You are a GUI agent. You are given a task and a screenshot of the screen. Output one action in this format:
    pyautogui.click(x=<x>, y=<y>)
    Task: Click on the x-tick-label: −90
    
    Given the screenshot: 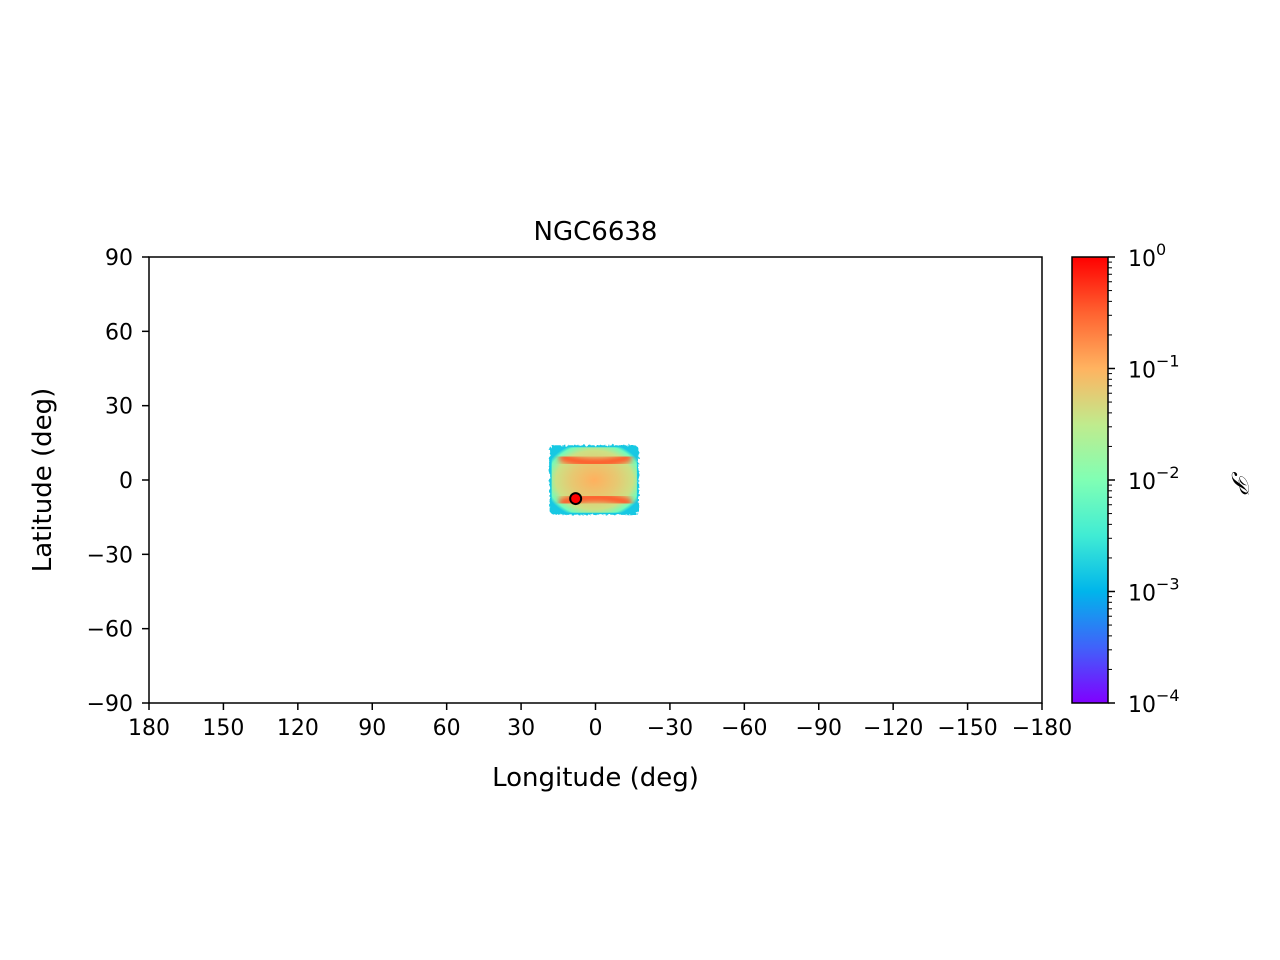 What is the action you would take?
    pyautogui.click(x=819, y=728)
    